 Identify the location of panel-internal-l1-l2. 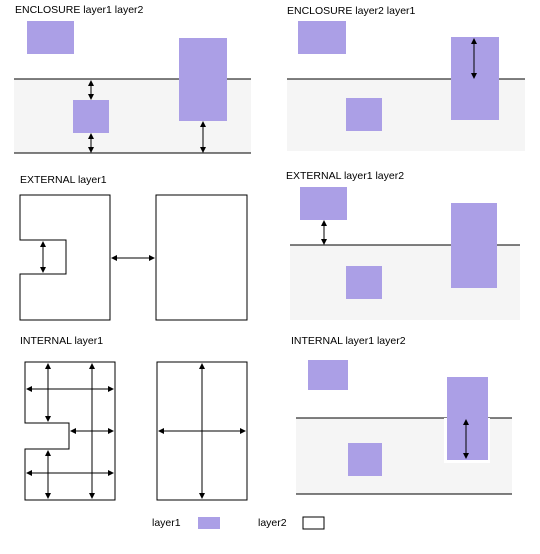
(404, 427).